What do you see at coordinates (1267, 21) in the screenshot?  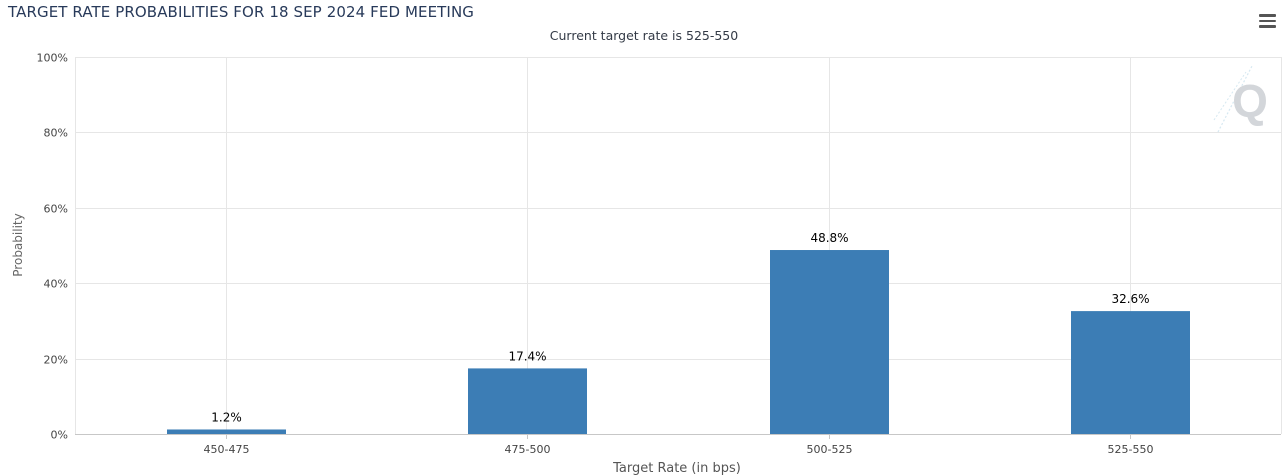 I see `hamburger-menu-icon` at bounding box center [1267, 21].